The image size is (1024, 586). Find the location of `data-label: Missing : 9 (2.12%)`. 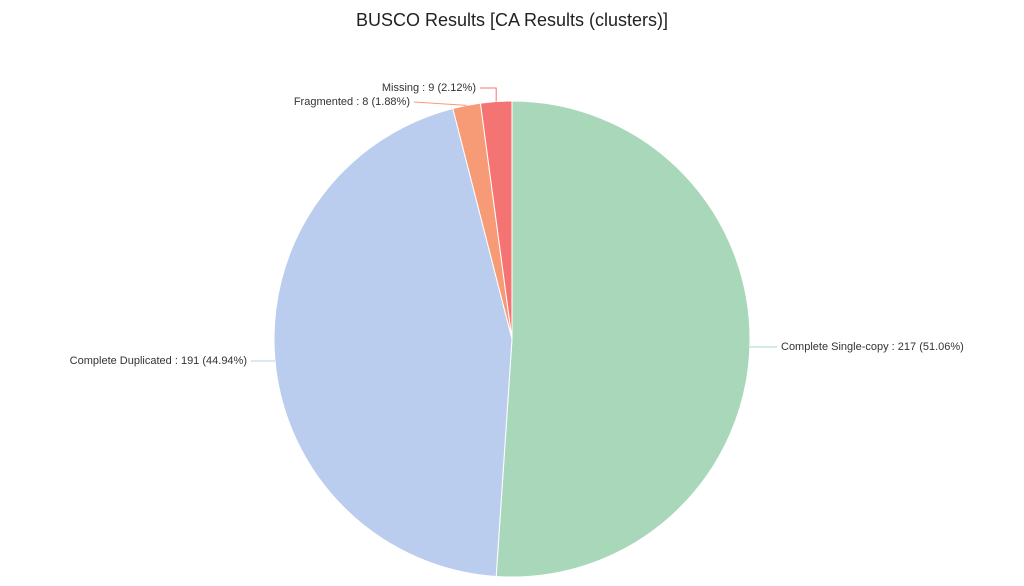

data-label: Missing : 9 (2.12%) is located at coordinates (429, 88).